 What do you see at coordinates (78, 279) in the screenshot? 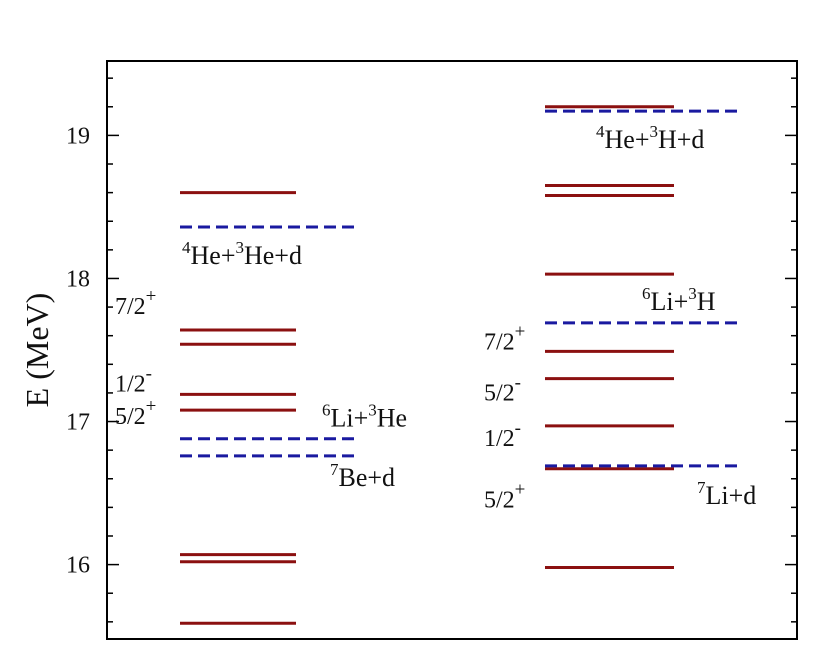
I see `y-tick-label: 18` at bounding box center [78, 279].